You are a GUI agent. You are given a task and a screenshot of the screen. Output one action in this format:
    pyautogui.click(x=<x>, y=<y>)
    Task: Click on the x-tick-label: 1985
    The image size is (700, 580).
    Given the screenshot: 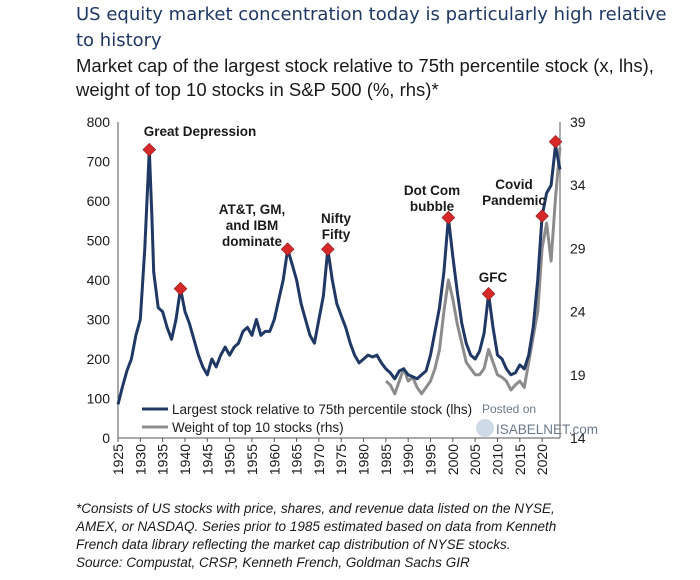 What is the action you would take?
    pyautogui.click(x=386, y=459)
    